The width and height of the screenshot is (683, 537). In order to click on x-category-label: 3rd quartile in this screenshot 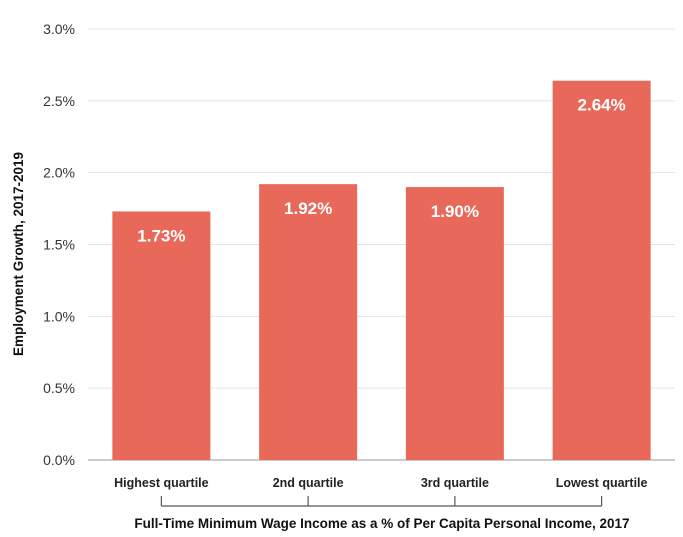, I will do `click(455, 483)`.